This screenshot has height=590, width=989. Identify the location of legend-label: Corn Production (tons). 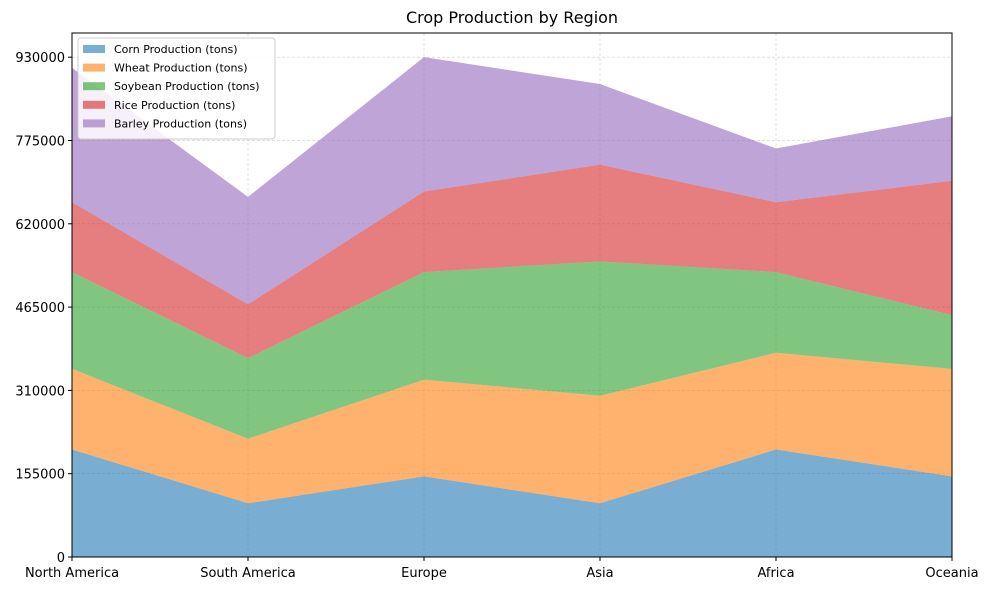
(176, 49).